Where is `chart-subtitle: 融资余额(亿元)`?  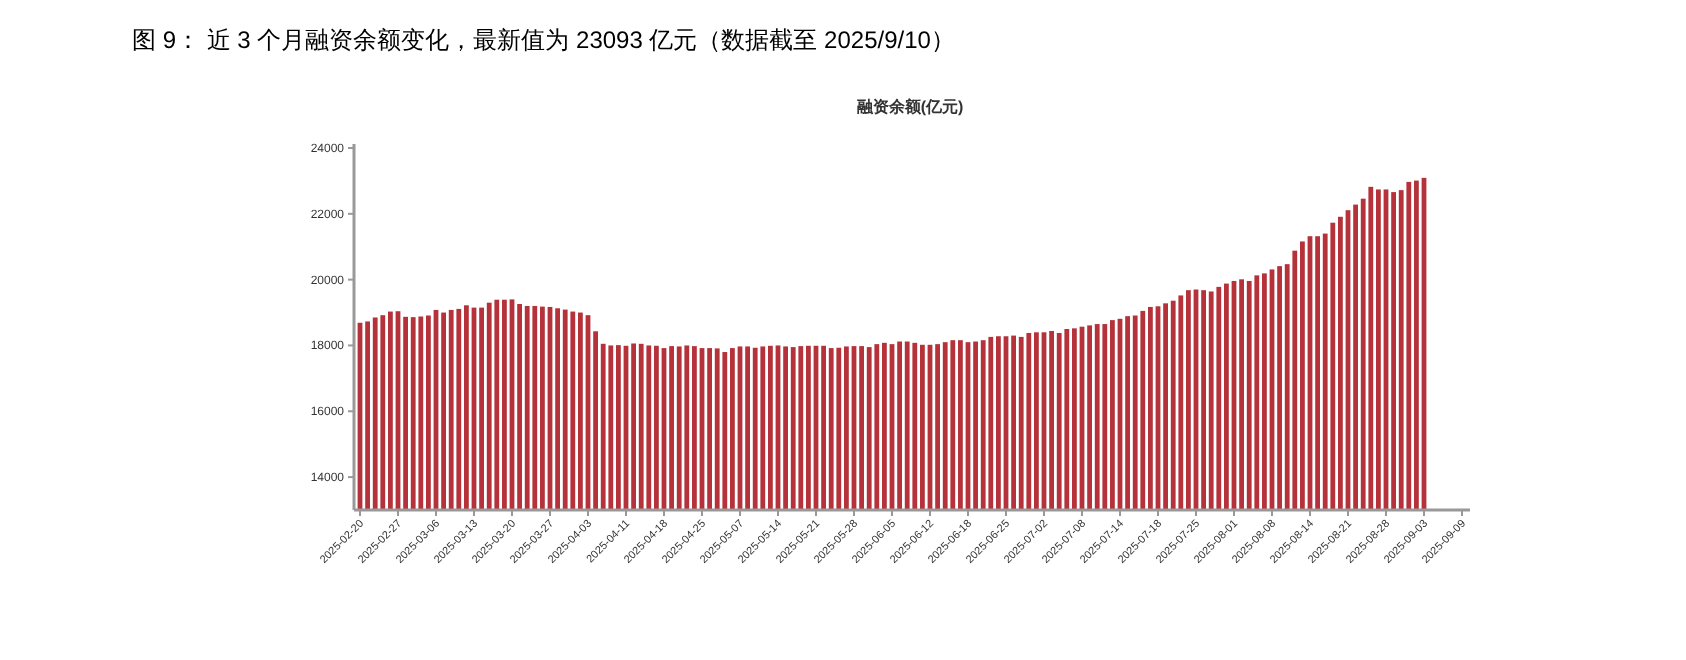 chart-subtitle: 融资余额(亿元) is located at coordinates (910, 107).